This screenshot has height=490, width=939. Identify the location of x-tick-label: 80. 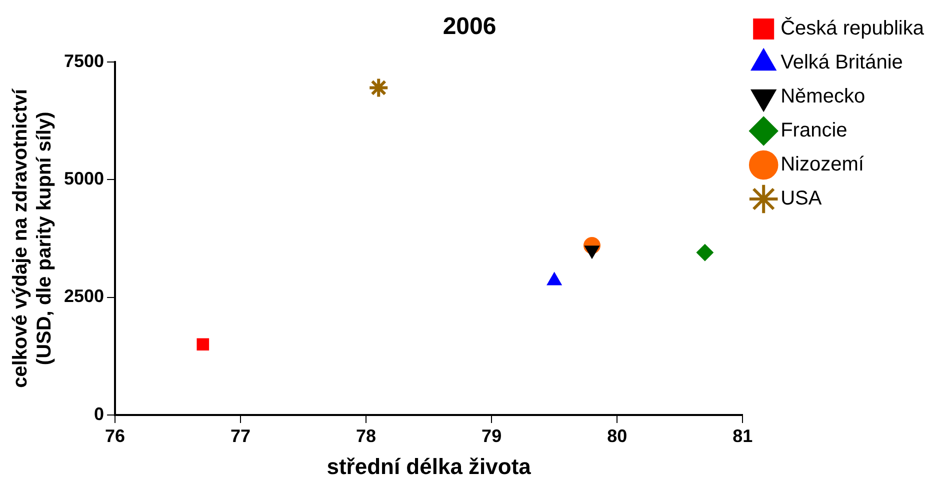
(617, 436).